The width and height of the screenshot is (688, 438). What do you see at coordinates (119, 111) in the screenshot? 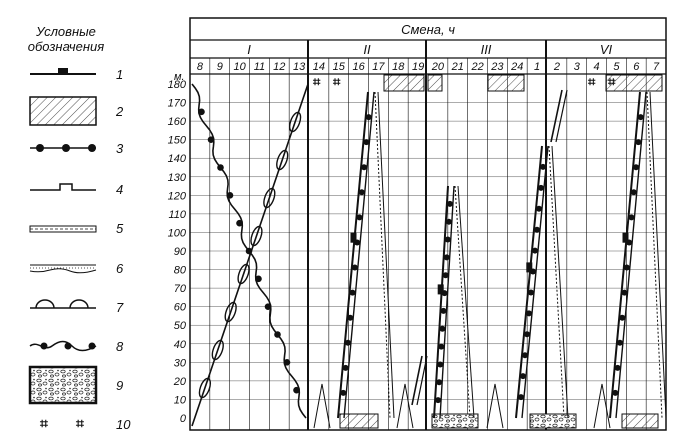
I see `legend-number-2: 2` at bounding box center [119, 111].